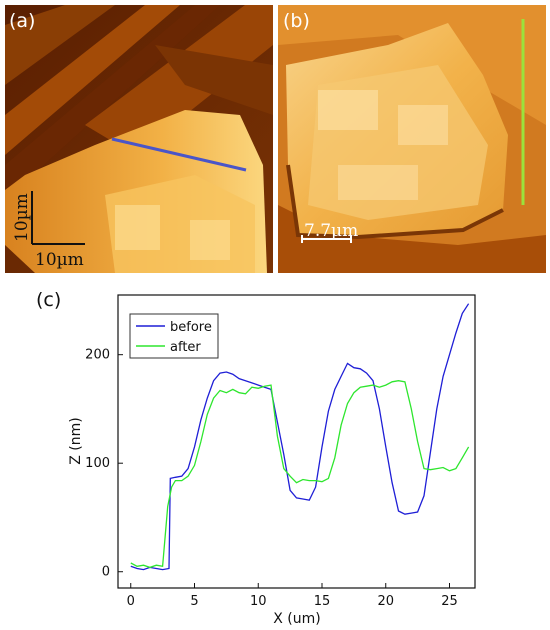  Describe the element at coordinates (449, 601) in the screenshot. I see `x-tick-label: 25` at that location.